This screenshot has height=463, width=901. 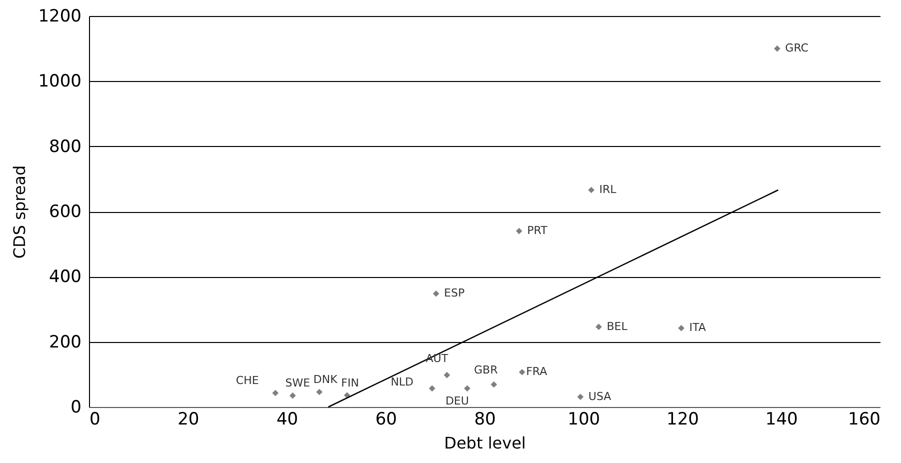 I want to click on annotation: NLD, so click(x=402, y=381).